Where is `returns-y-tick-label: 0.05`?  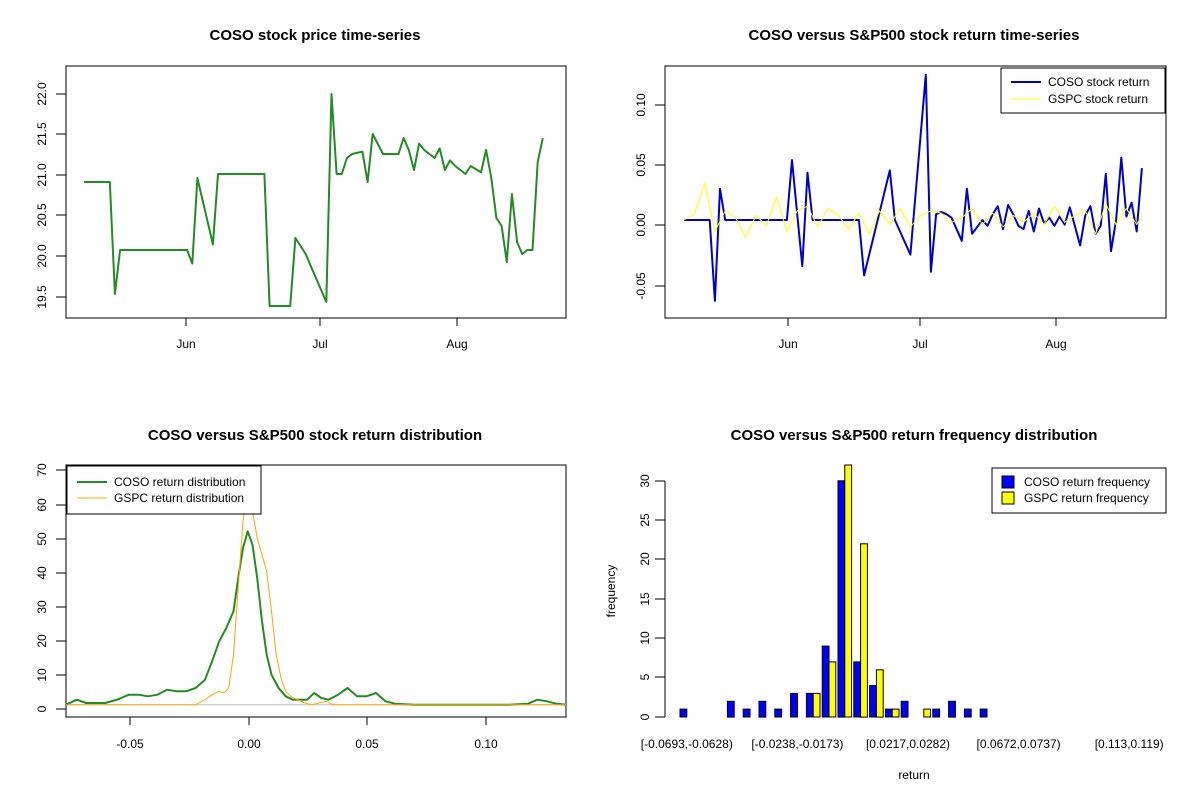 returns-y-tick-label: 0.05 is located at coordinates (641, 165).